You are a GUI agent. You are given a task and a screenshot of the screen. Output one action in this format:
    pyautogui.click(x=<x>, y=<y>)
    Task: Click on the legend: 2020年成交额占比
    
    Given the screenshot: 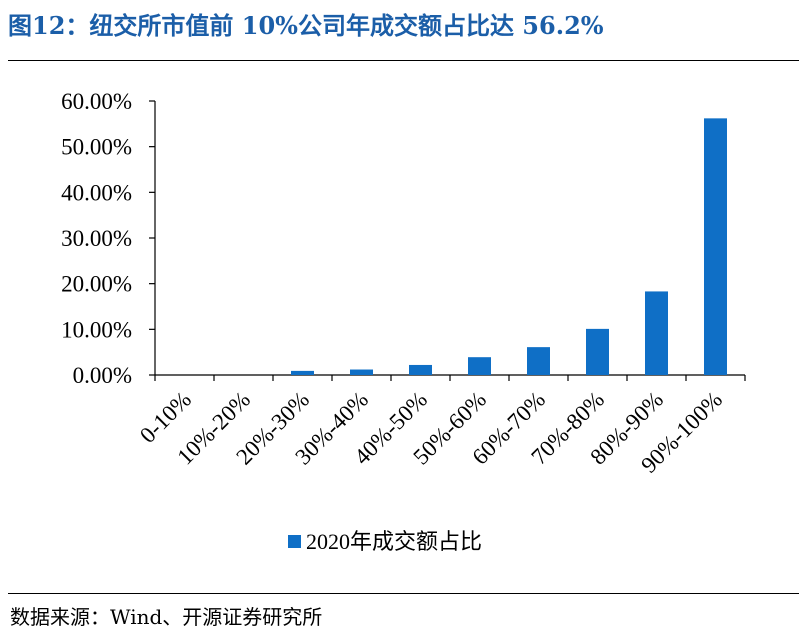 What is the action you would take?
    pyautogui.click(x=385, y=541)
    